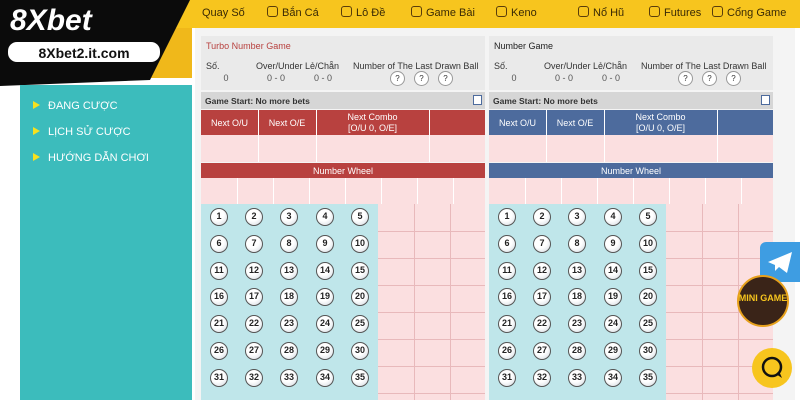 This screenshot has height=400, width=800. Describe the element at coordinates (477, 100) in the screenshot. I see `status-icon` at that location.